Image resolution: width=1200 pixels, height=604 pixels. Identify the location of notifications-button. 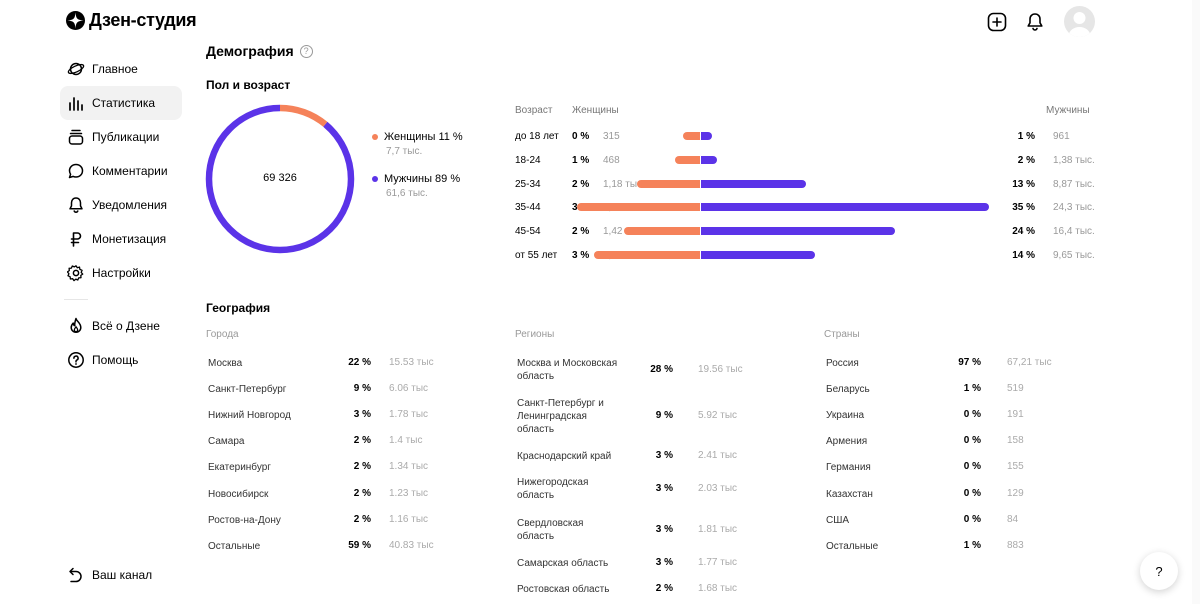
(1035, 22).